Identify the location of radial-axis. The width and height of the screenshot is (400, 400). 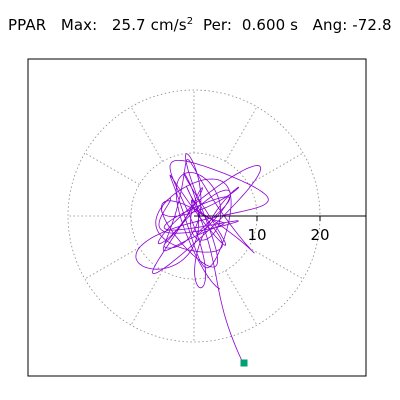
(280, 218).